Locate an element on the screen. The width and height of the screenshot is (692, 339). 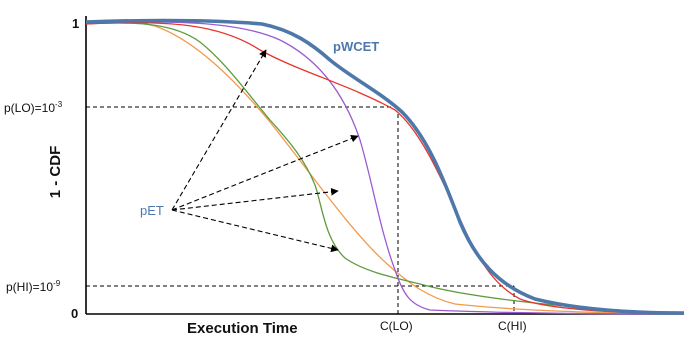
p-lo-label: p(LO)=10-3 is located at coordinates (33, 107).